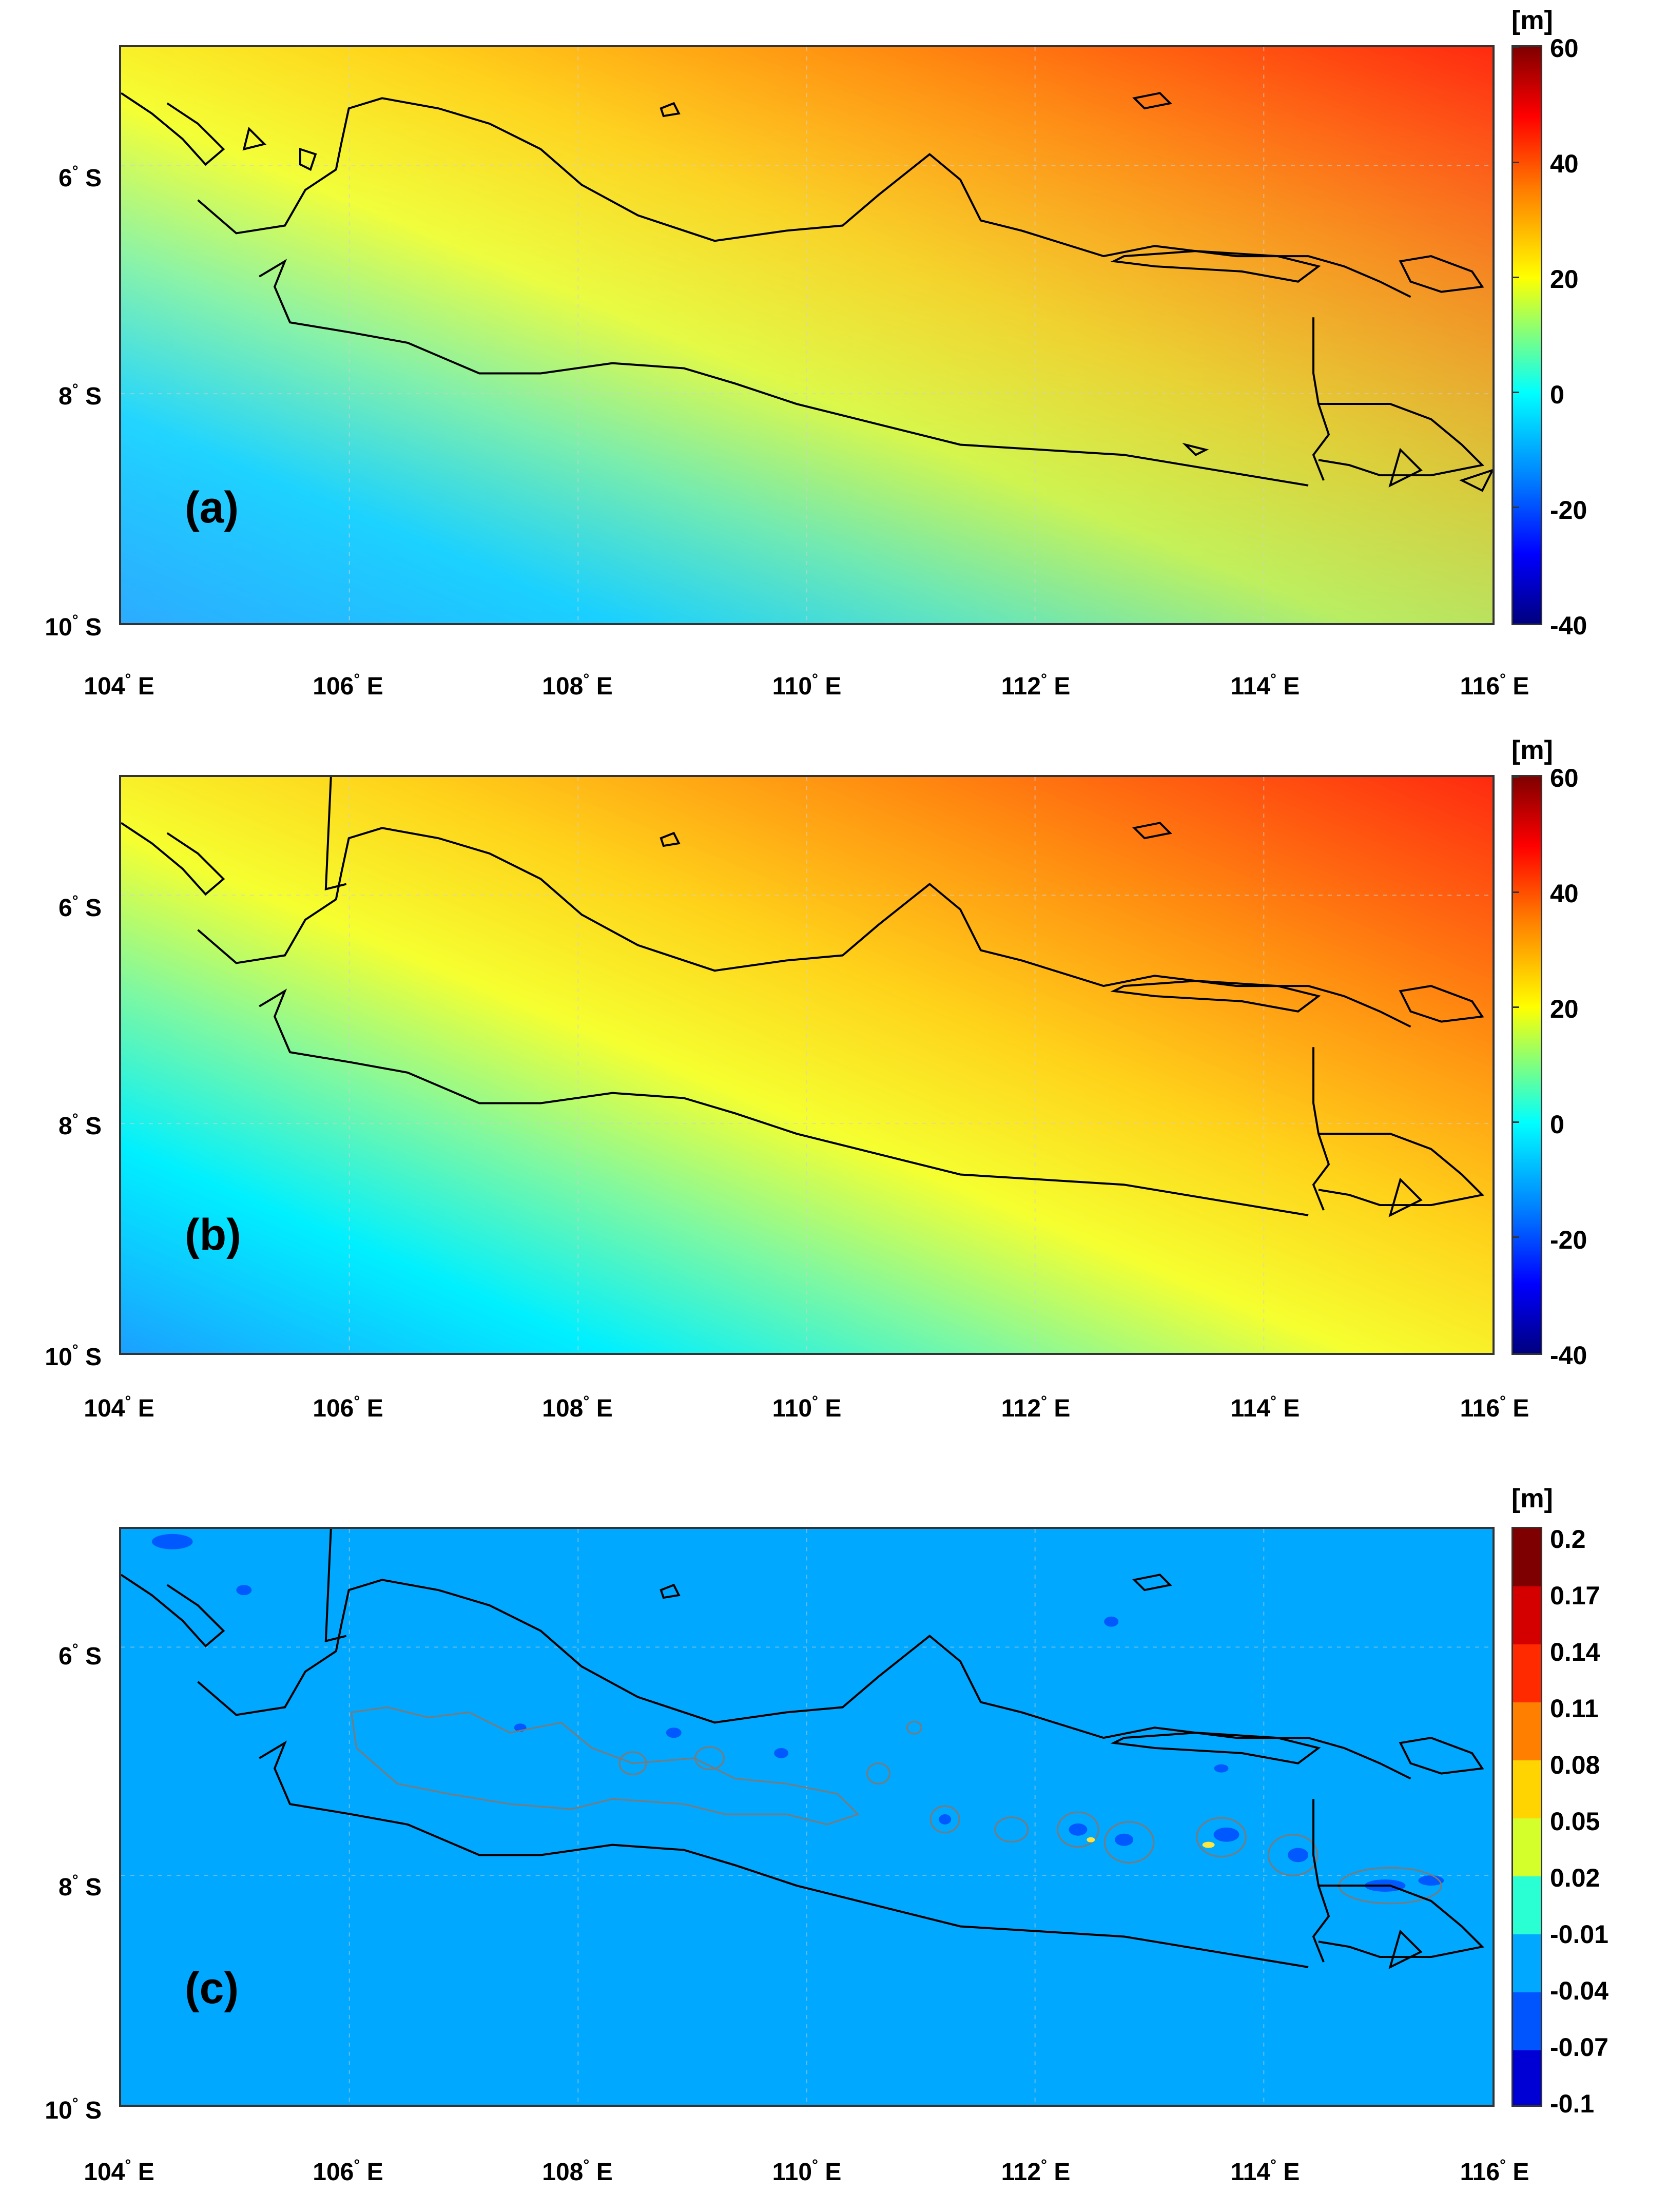 This screenshot has width=1667, height=2212. Describe the element at coordinates (1579, 2047) in the screenshot. I see `colorbar-tick: -0.07` at that location.